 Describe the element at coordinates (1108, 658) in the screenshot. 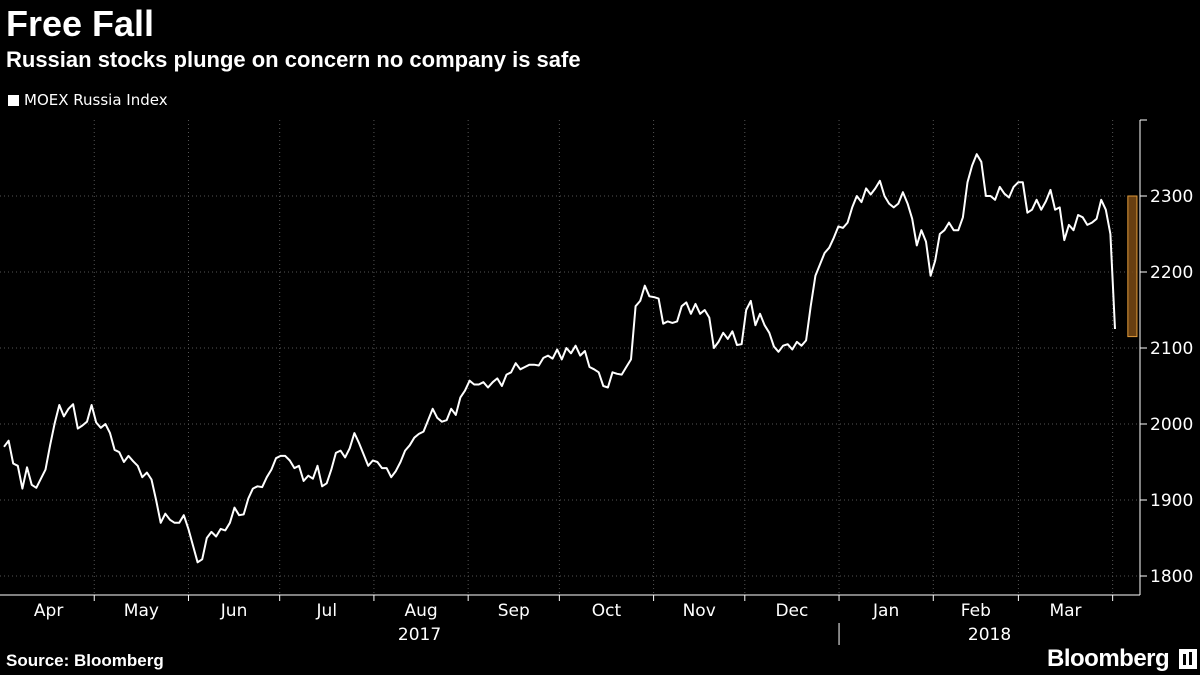

I see `brand-logo: Bloomberg` at that location.